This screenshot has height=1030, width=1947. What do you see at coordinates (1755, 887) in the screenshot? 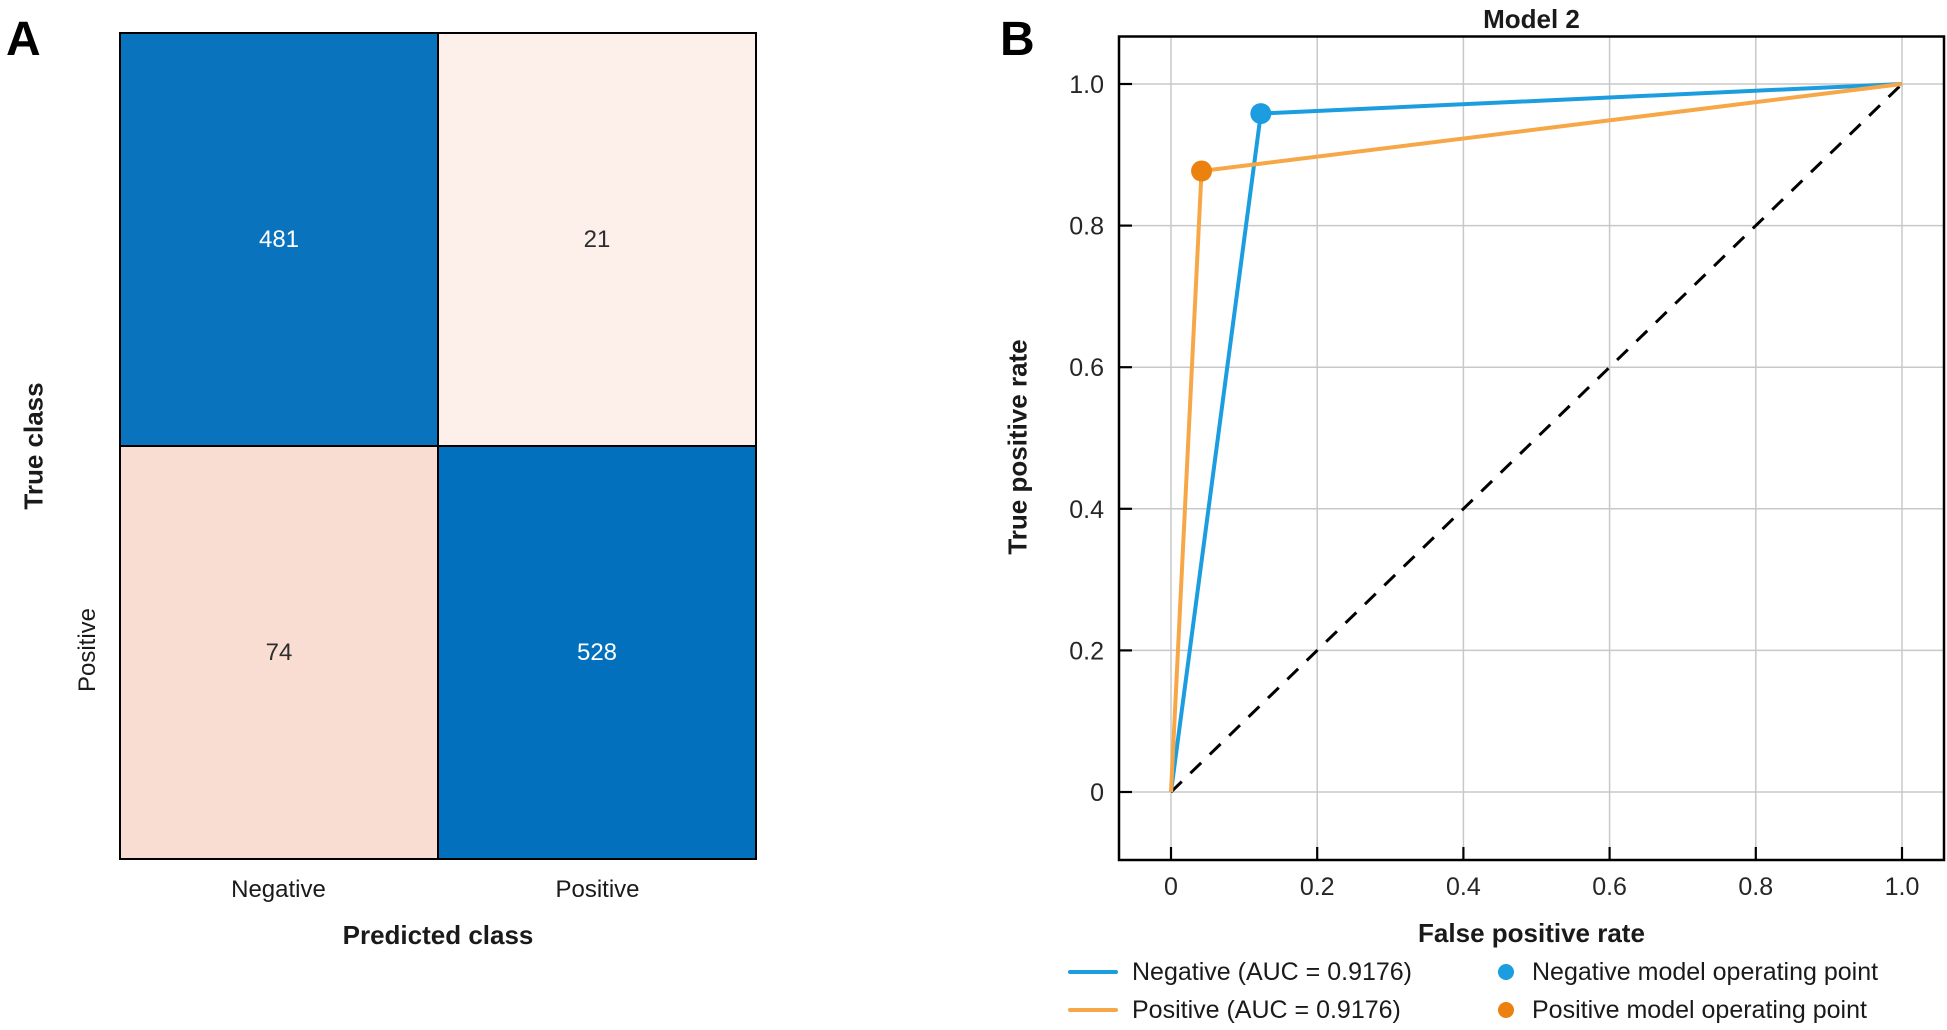
I see `x-tick-label: 0.8` at bounding box center [1755, 887].